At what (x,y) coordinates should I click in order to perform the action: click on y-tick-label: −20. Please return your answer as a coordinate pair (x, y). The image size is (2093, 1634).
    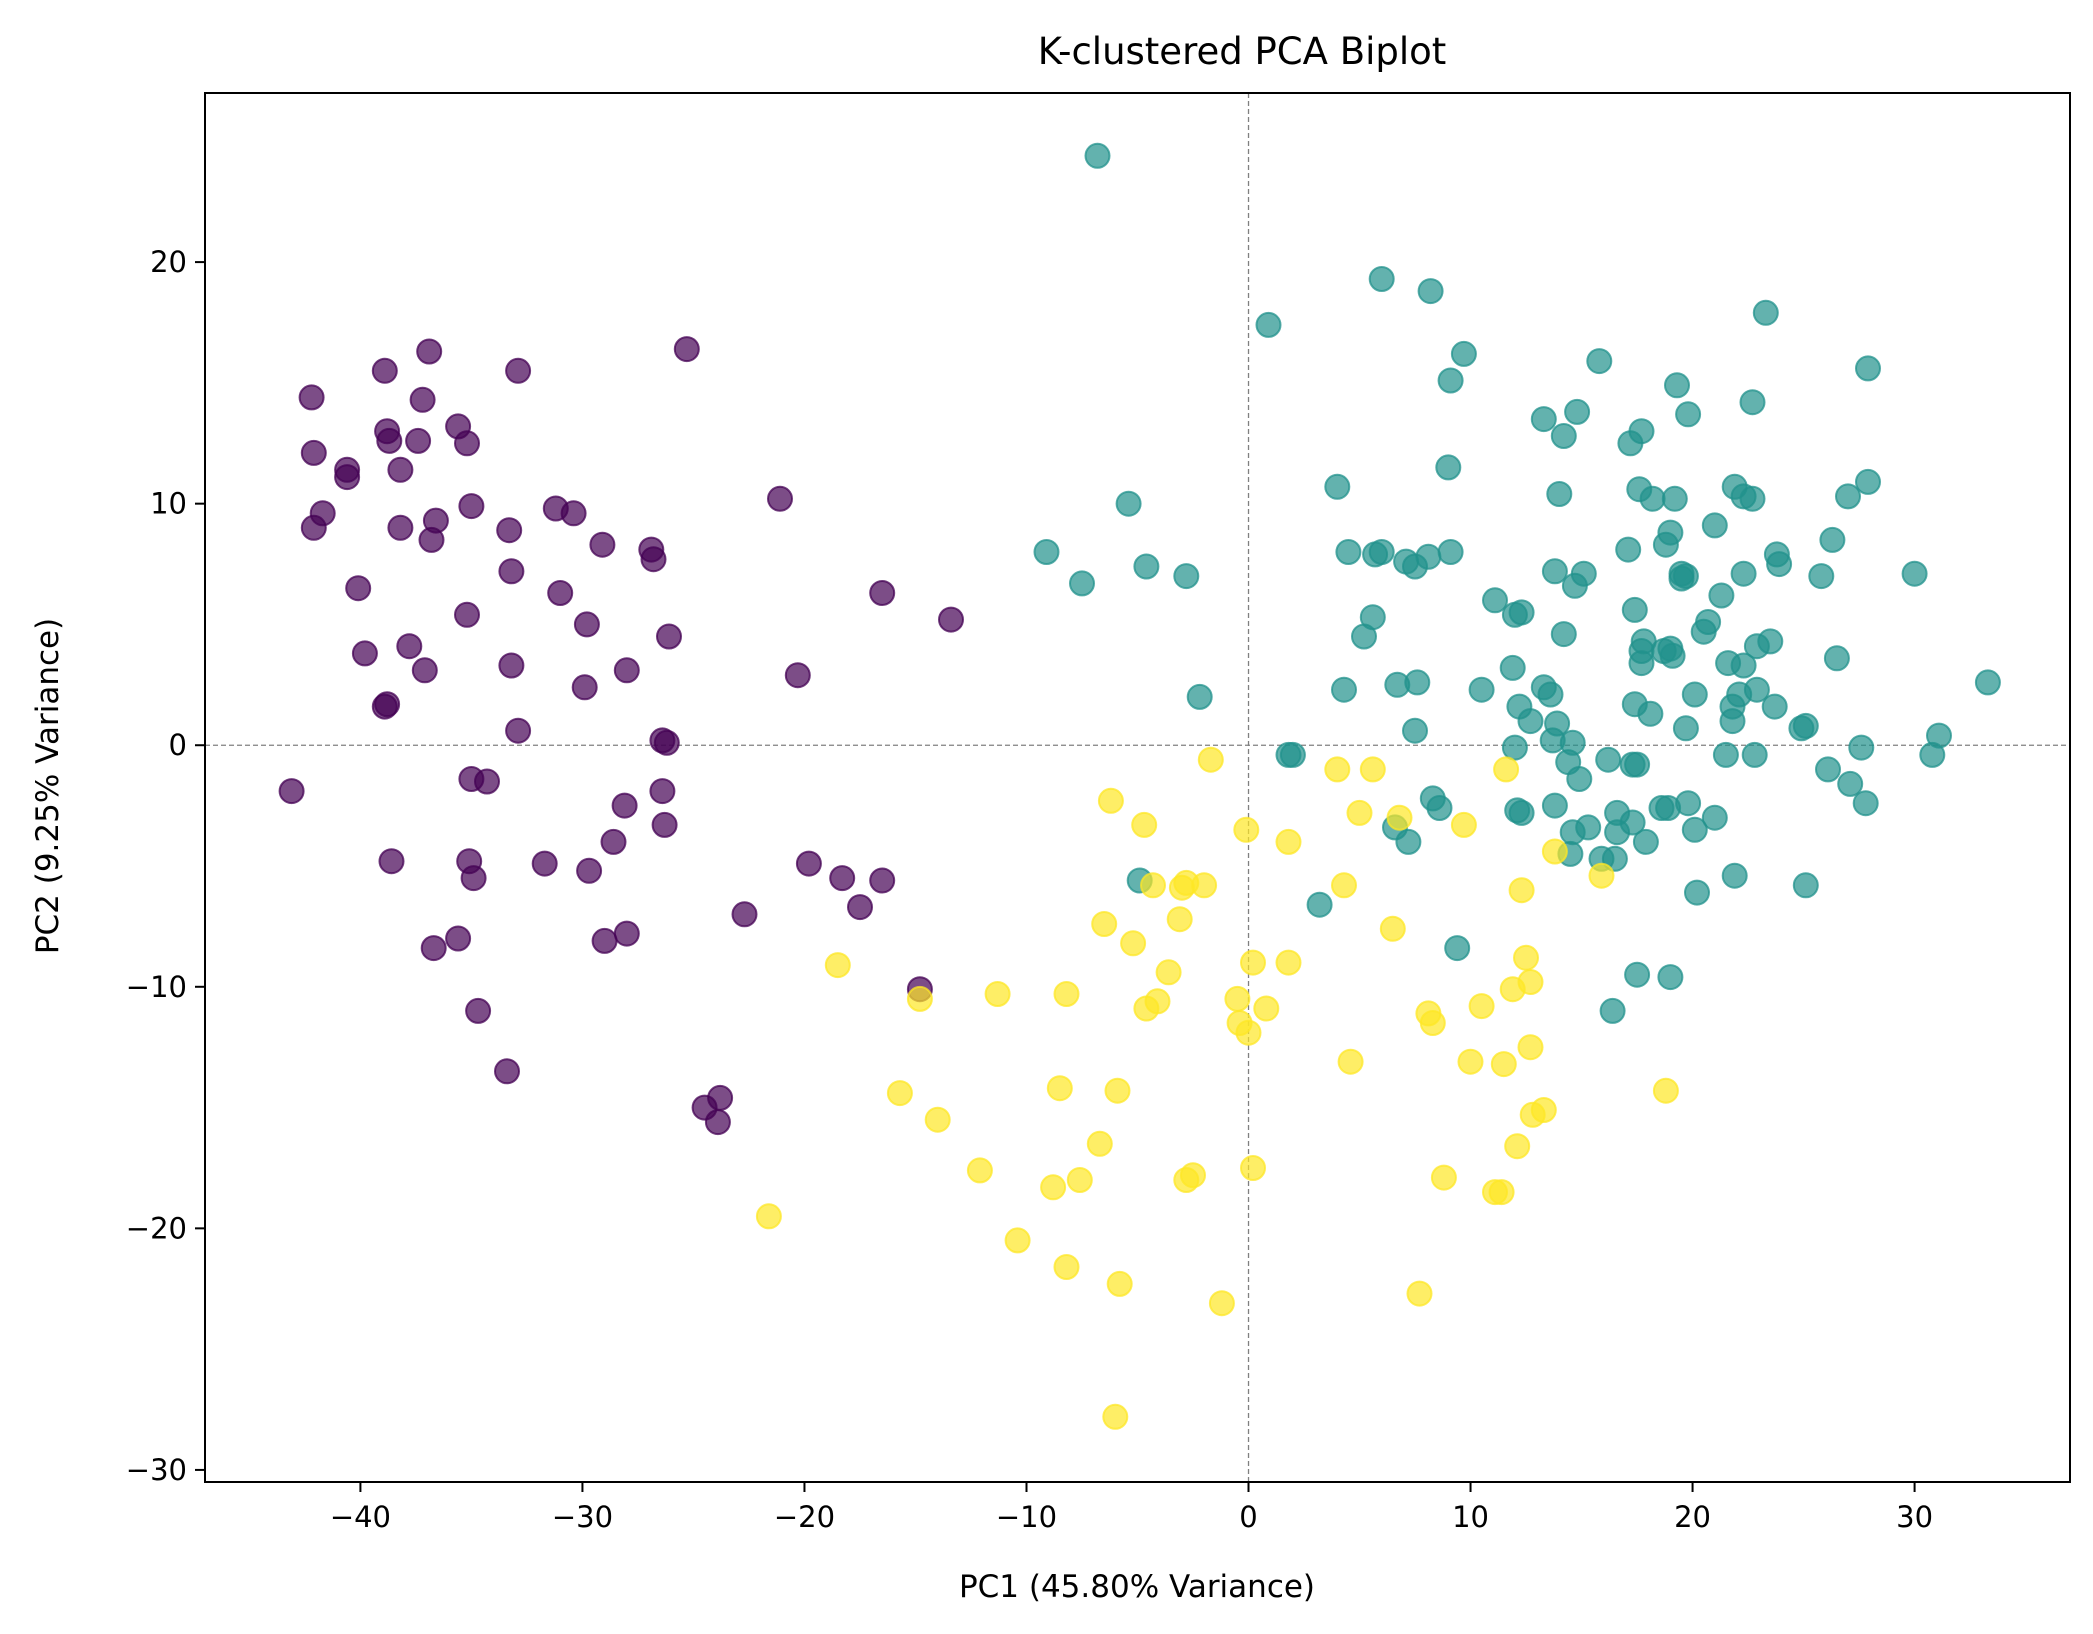
    Looking at the image, I should click on (156, 1228).